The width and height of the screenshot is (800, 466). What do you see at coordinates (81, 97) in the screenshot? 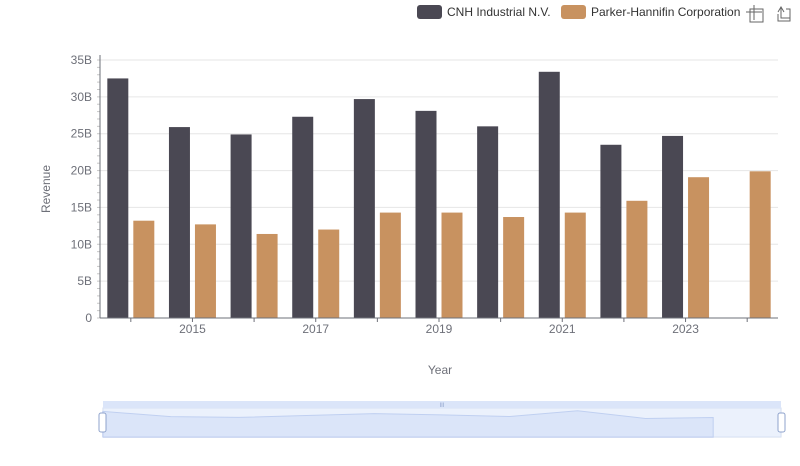
I see `y-tick-label: 30B` at bounding box center [81, 97].